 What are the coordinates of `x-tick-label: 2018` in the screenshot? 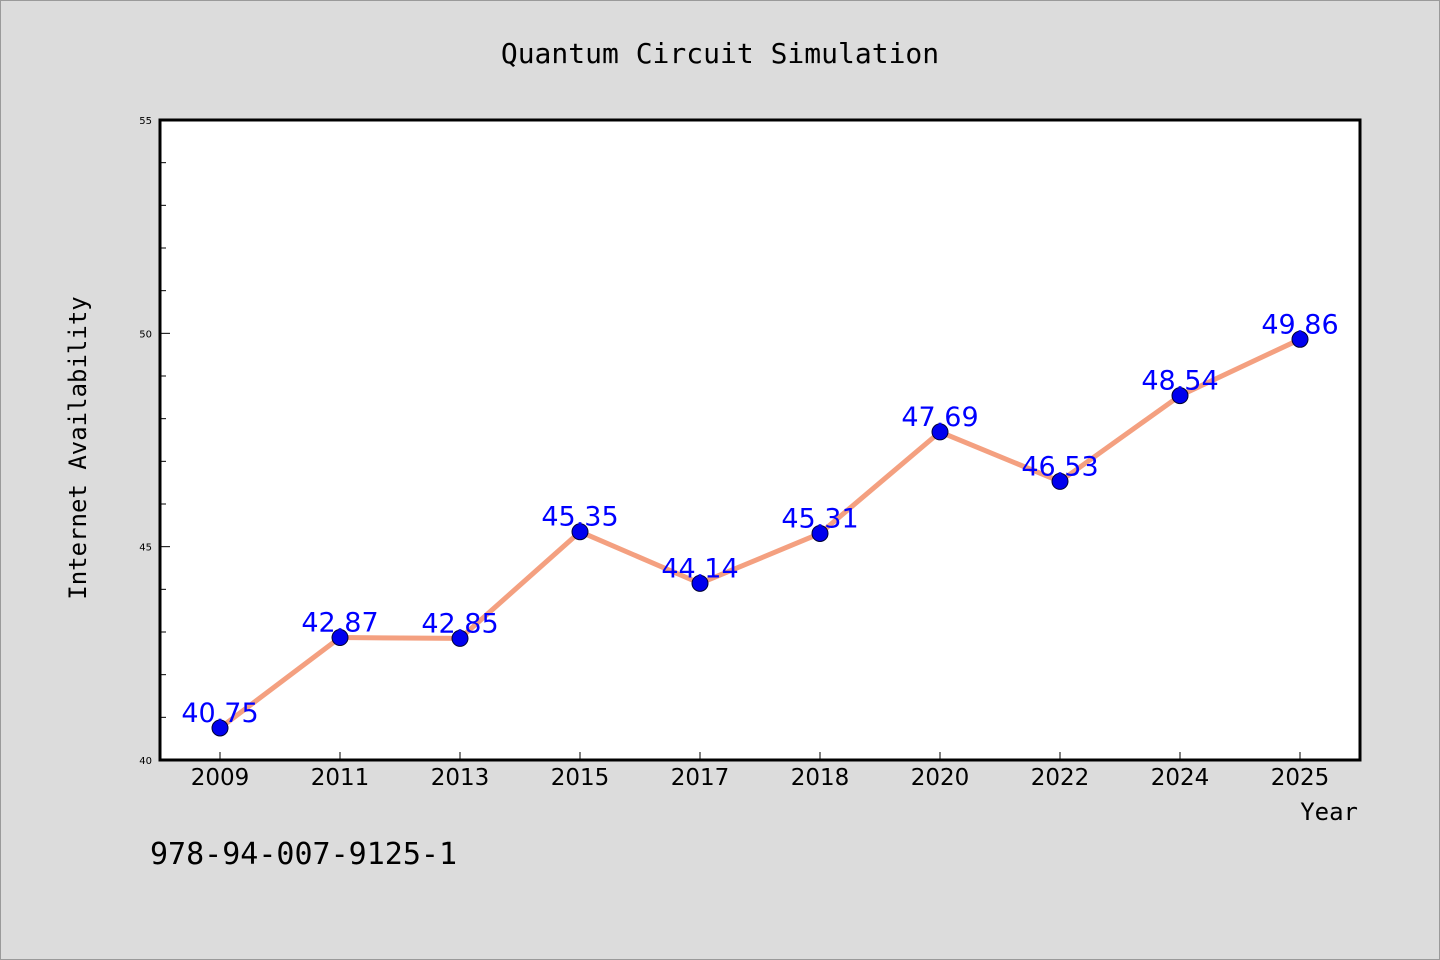 It's located at (820, 778).